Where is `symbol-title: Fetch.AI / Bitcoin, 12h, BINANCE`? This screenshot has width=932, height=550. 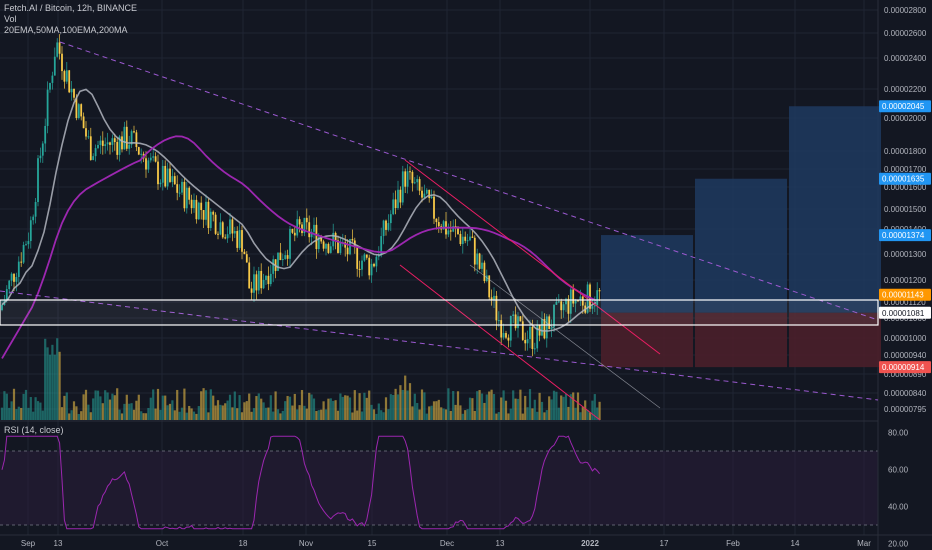 symbol-title: Fetch.AI / Bitcoin, 12h, BINANCE is located at coordinates (71, 8).